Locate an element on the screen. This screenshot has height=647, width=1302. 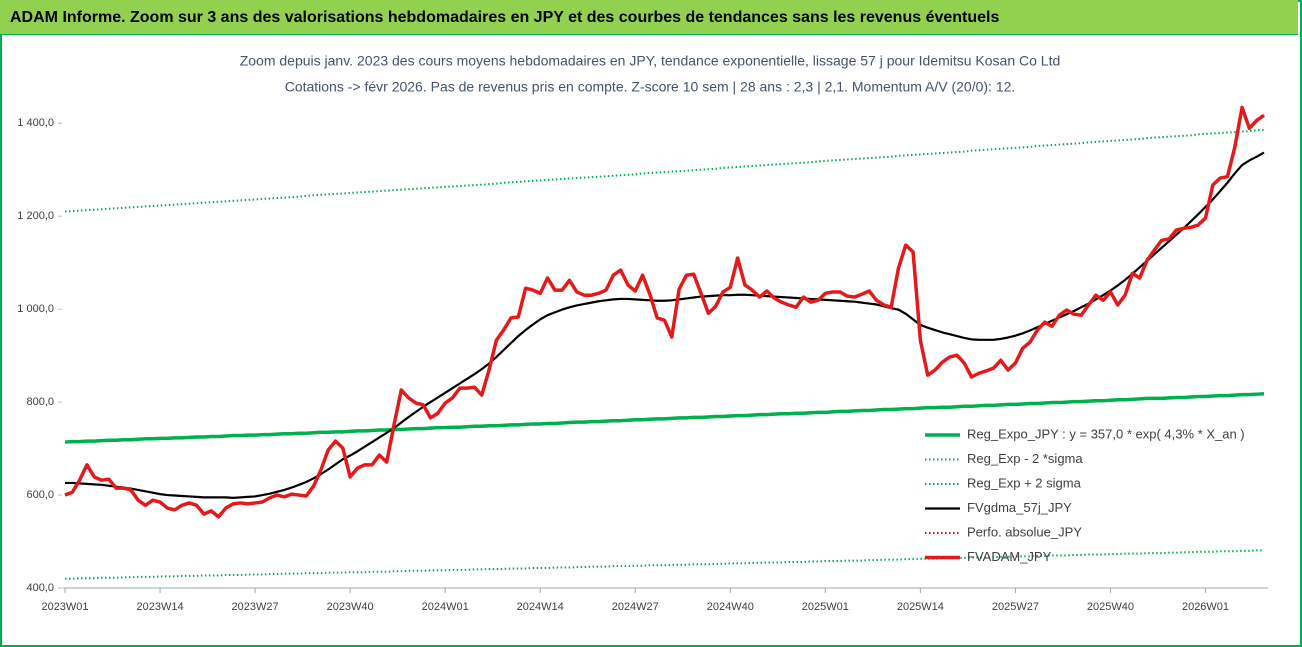
legend-label: Reg_Exp - 2 *sigma is located at coordinates (1025, 458).